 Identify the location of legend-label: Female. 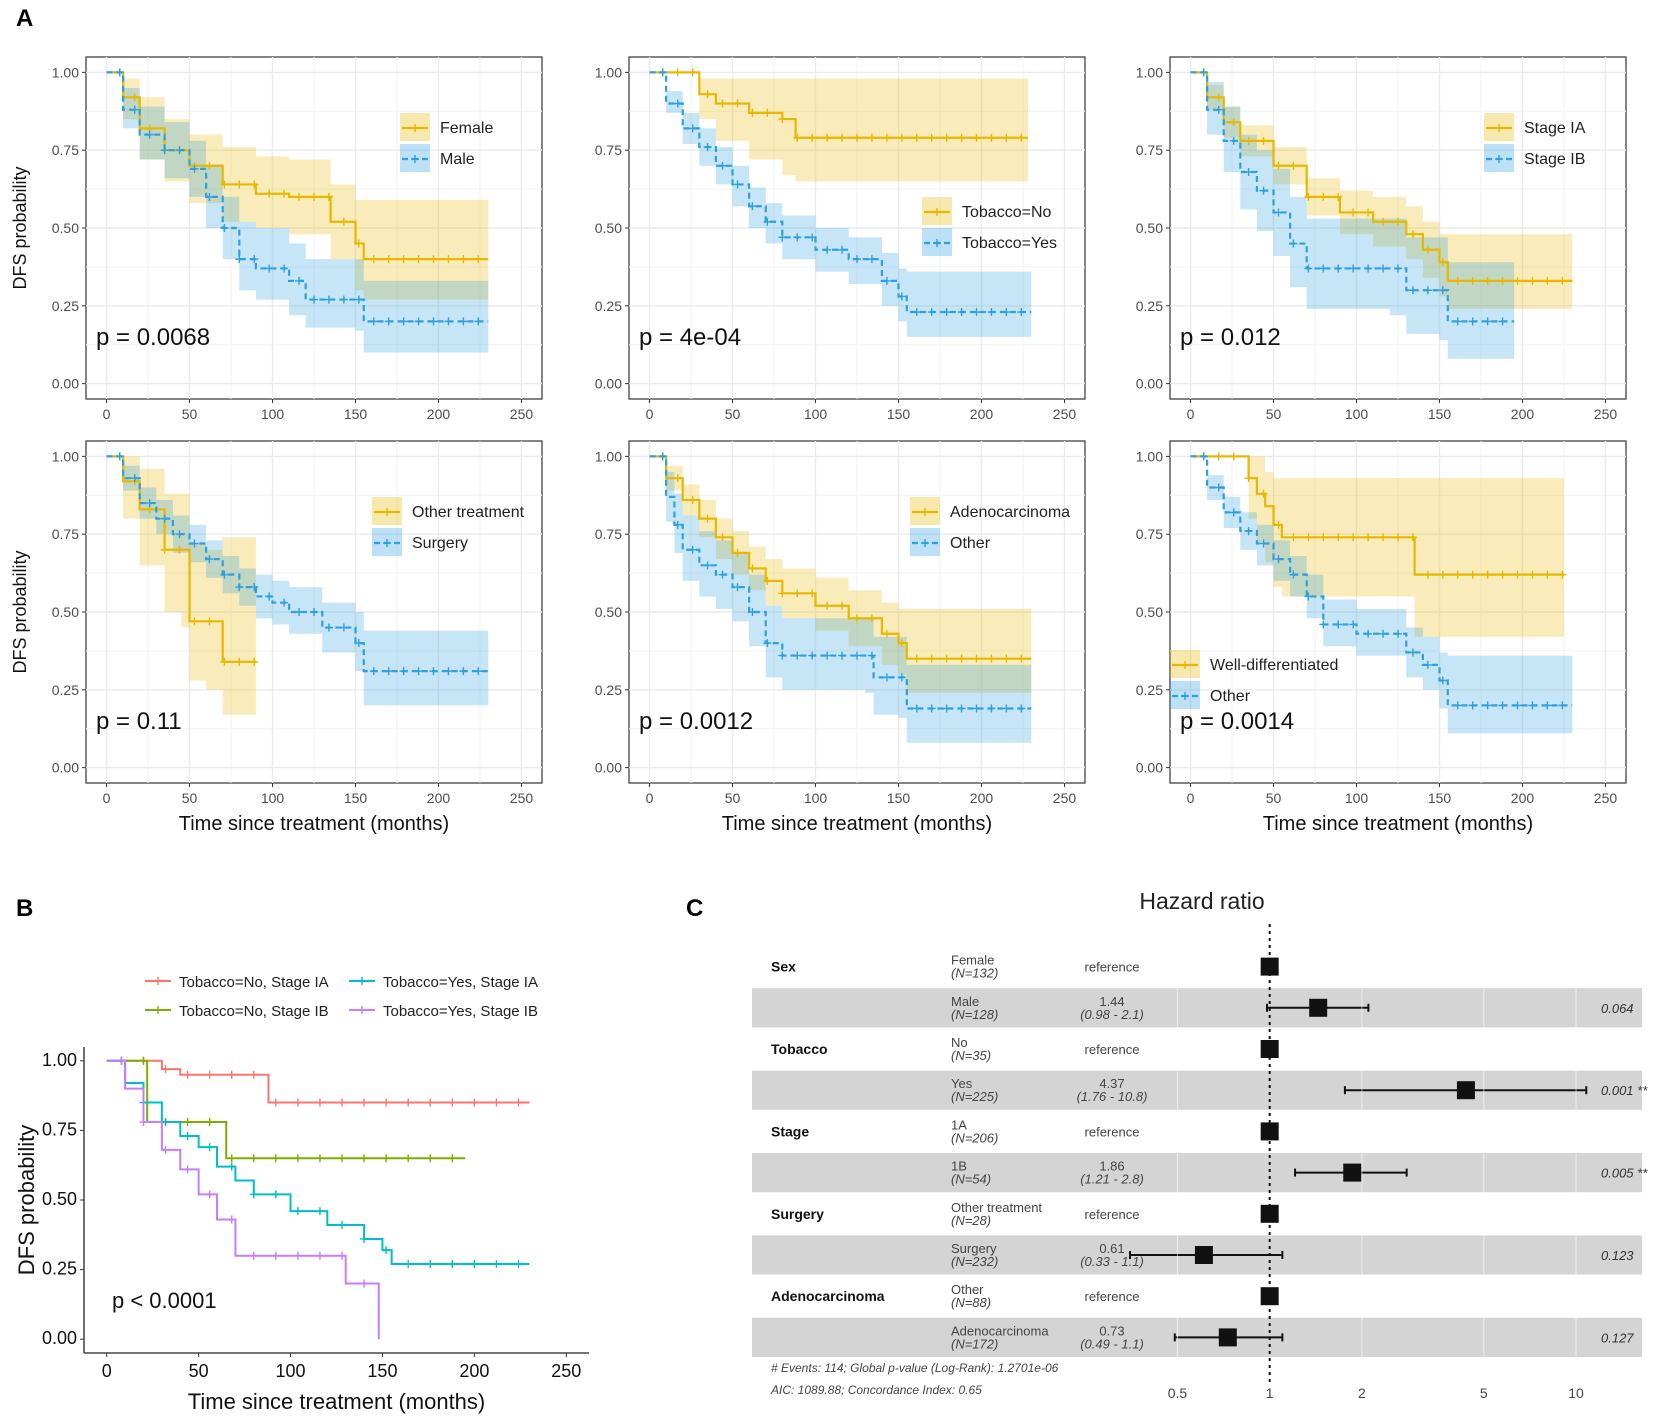
(466, 128).